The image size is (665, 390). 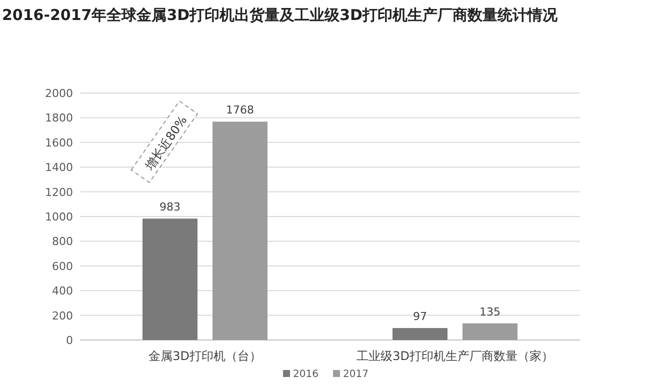 I want to click on y-tick-label: 400, so click(x=62, y=291).